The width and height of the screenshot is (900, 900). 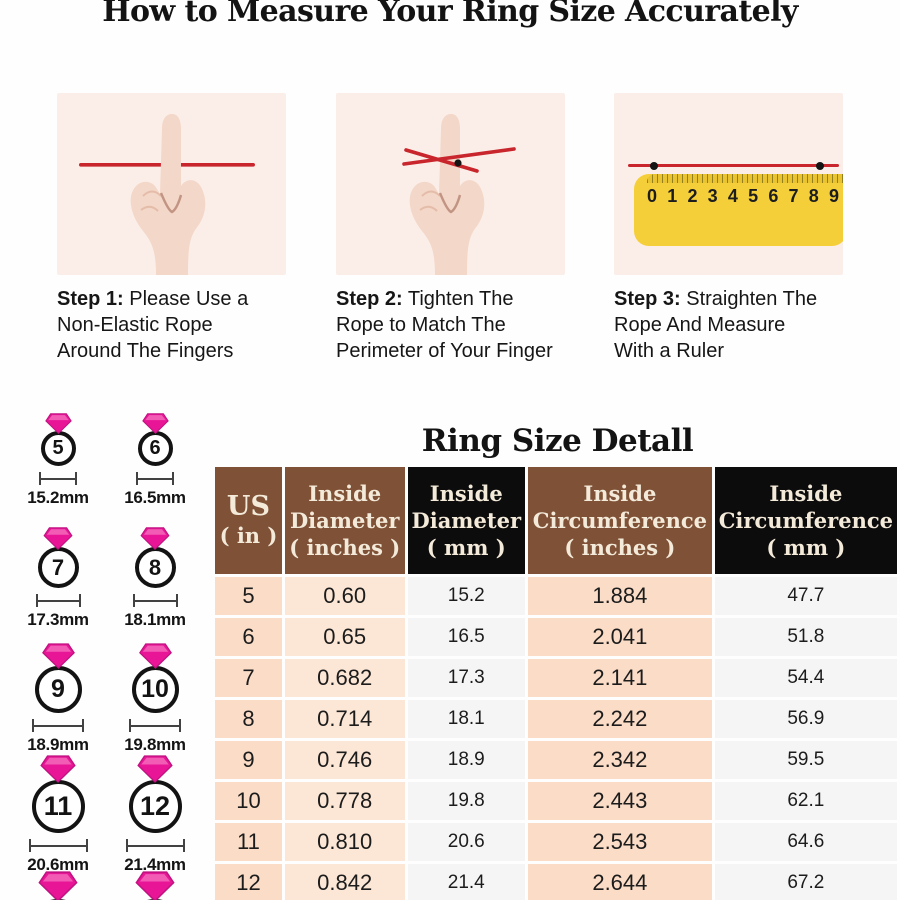 I want to click on ring-circle: 12, so click(x=155, y=806).